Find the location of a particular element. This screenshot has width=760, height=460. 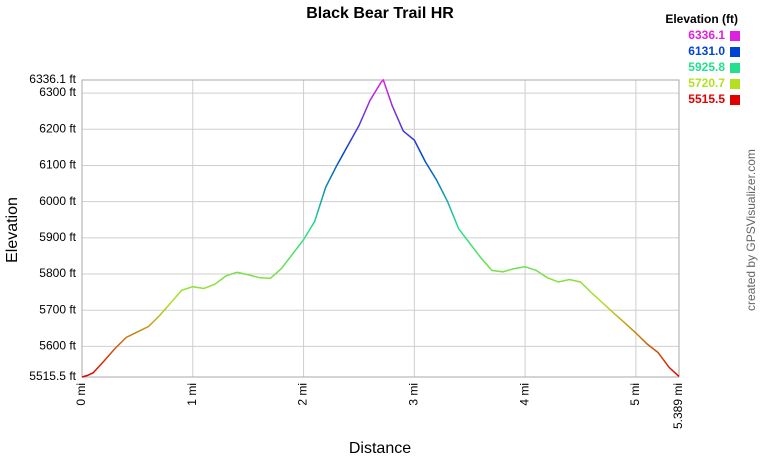

legend-label: 6336.1 is located at coordinates (706, 35).